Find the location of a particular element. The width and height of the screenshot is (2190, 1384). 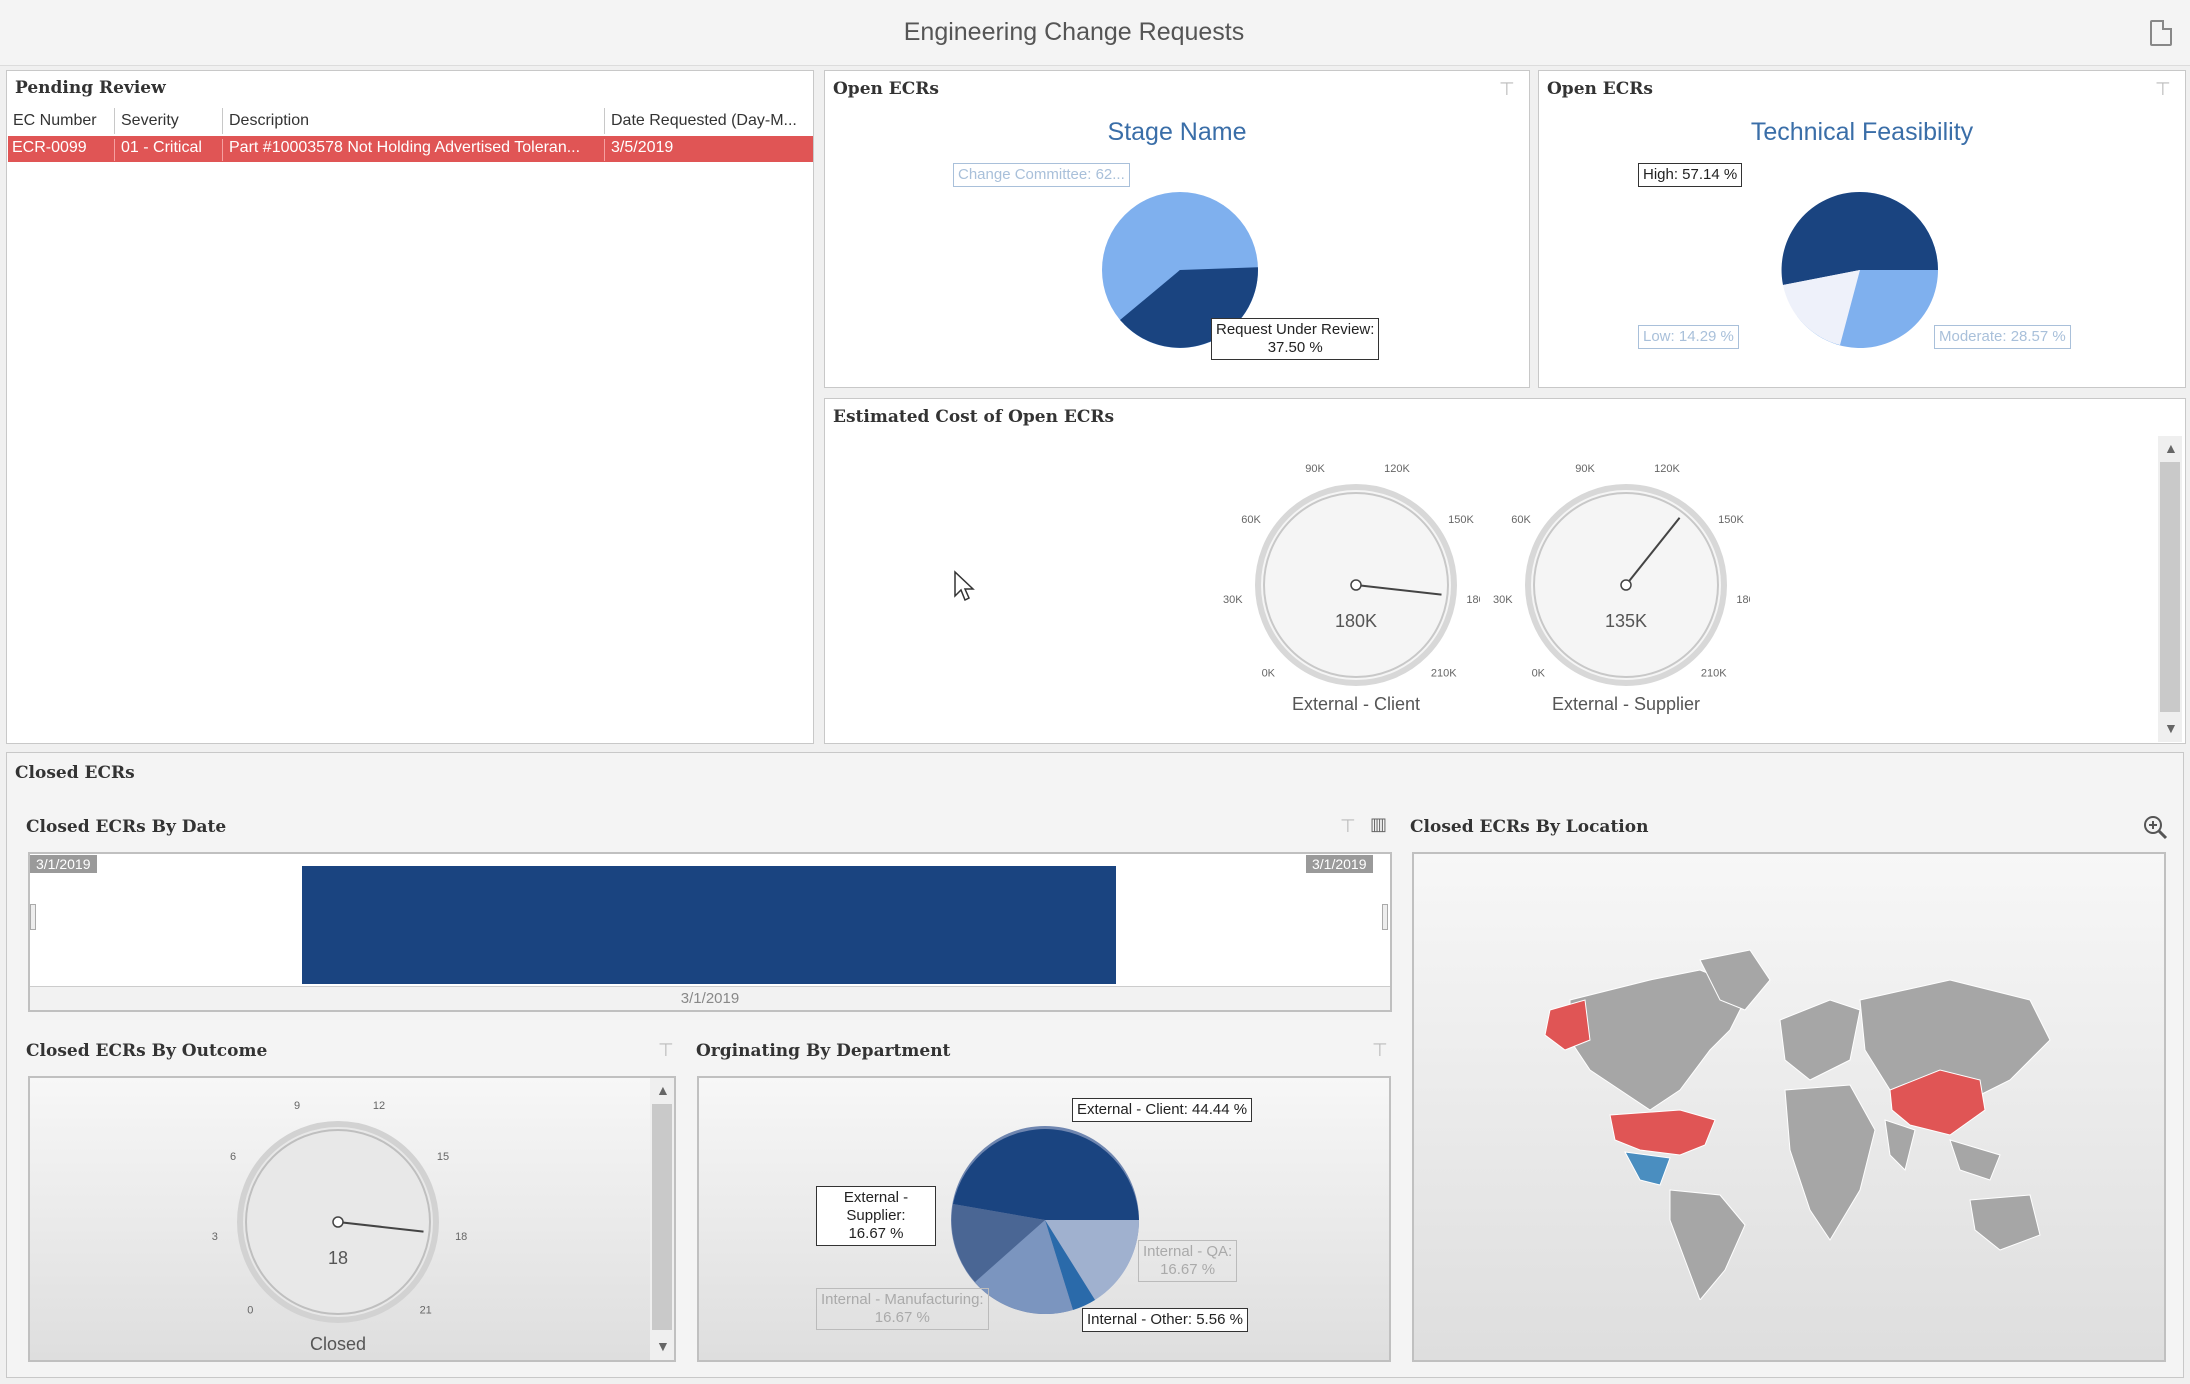

date-range-right-handle is located at coordinates (1385, 917).